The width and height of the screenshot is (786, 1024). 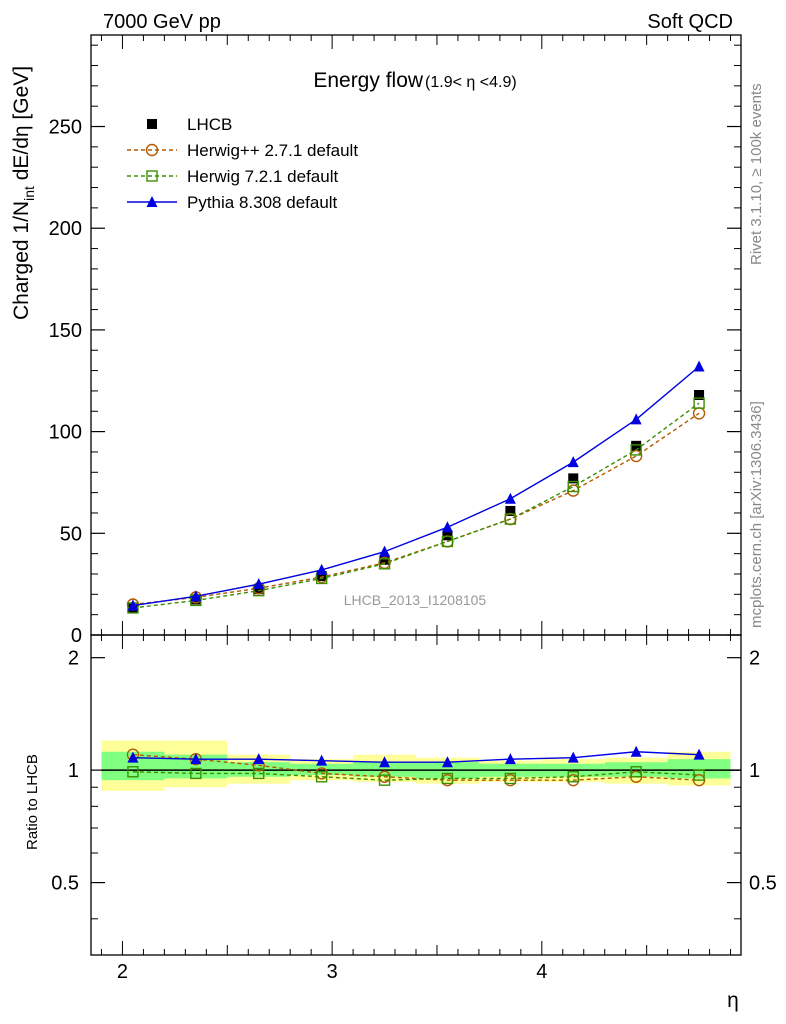 What do you see at coordinates (162, 22) in the screenshot?
I see `header-left-label: 7000 GeV pp` at bounding box center [162, 22].